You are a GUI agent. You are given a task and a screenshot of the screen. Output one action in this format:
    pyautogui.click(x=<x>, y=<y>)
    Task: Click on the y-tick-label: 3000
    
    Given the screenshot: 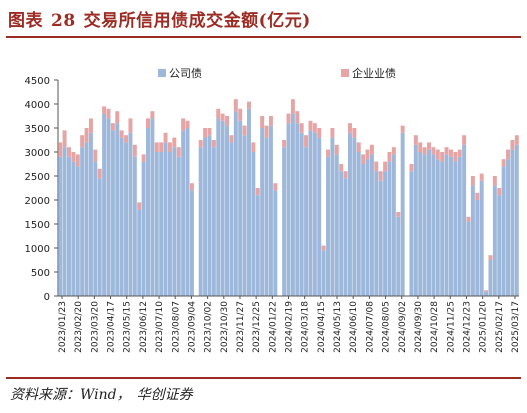 What is the action you would take?
    pyautogui.click(x=37, y=153)
    